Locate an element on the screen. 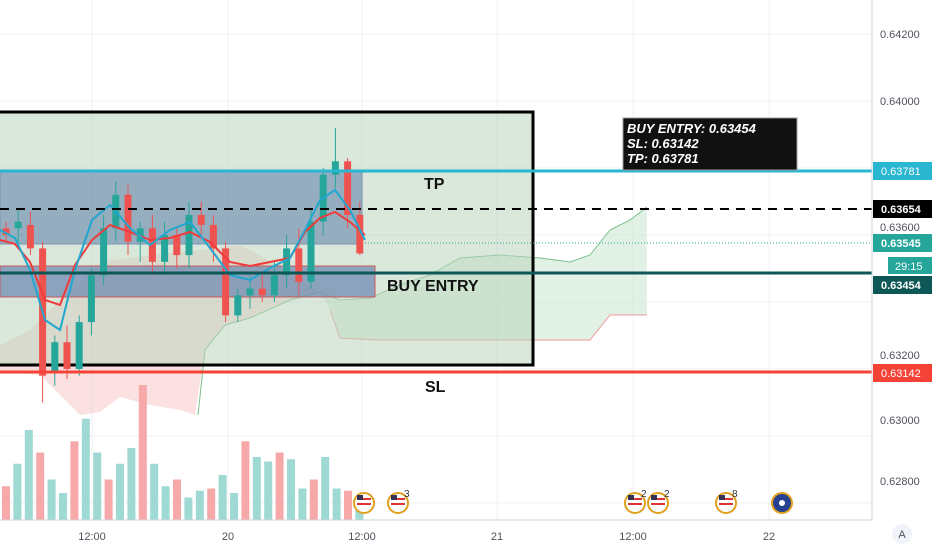 The width and height of the screenshot is (932, 555). info-box-line-1: BUY ENTRY: 0.63454 is located at coordinates (692, 128).